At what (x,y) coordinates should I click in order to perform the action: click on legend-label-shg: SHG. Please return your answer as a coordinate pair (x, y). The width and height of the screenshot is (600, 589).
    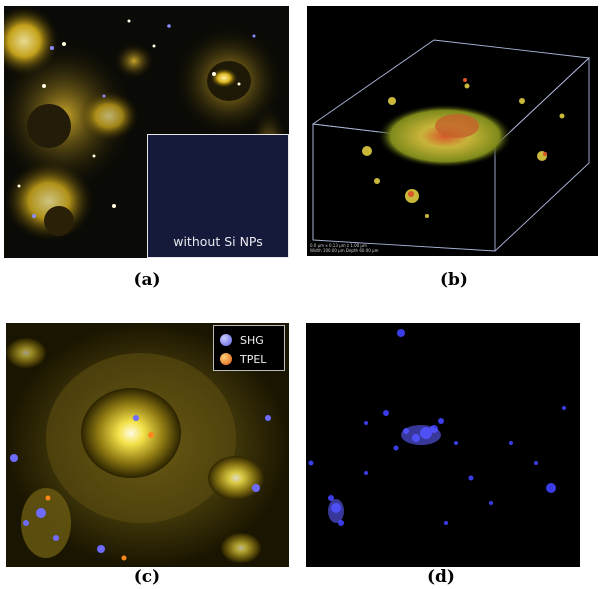
    Looking at the image, I should click on (252, 340).